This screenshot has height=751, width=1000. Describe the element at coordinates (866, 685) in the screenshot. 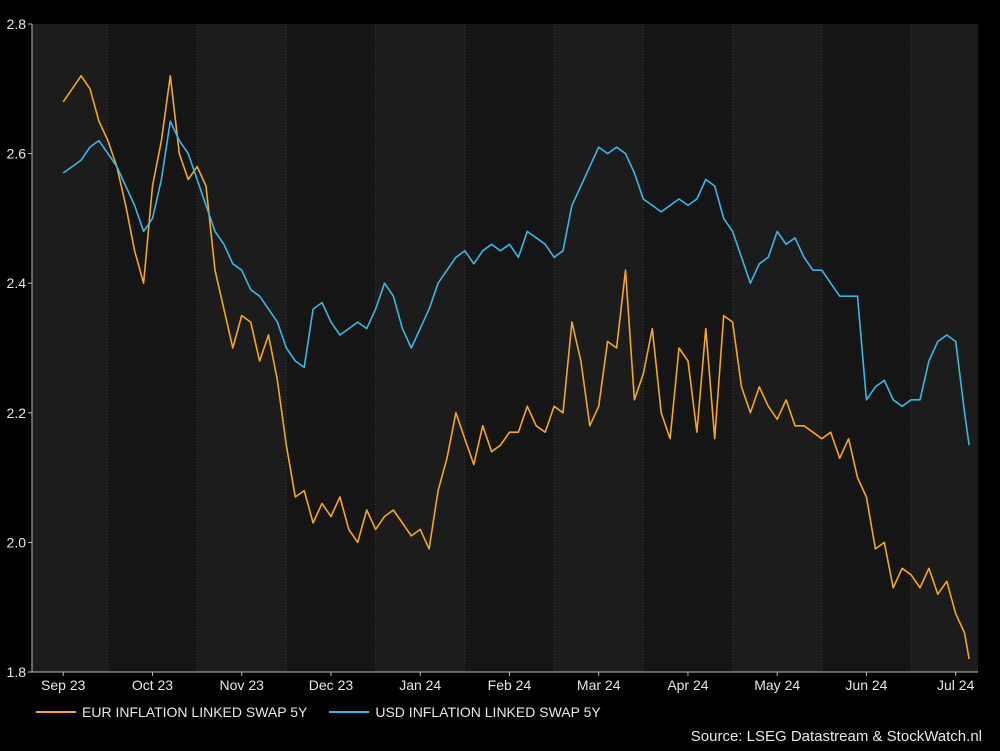

I see `x-tick-label: Jun 24` at that location.